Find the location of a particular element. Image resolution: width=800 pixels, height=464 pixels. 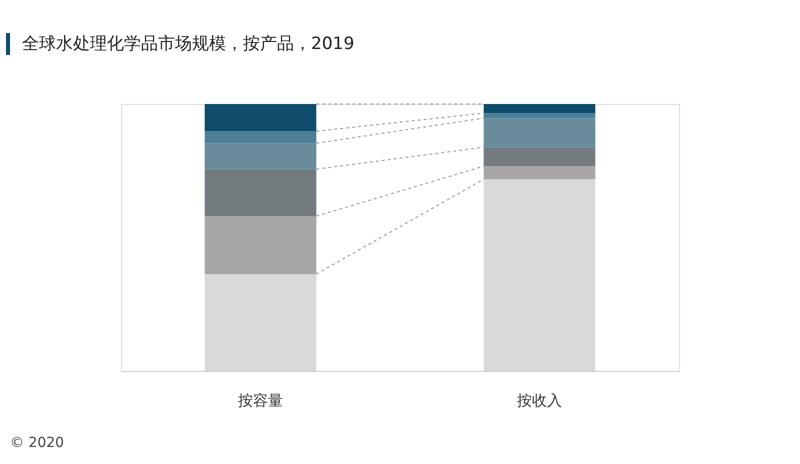

chart-title: 全球水处理化学品市场规模，按产品，2019 is located at coordinates (188, 44).